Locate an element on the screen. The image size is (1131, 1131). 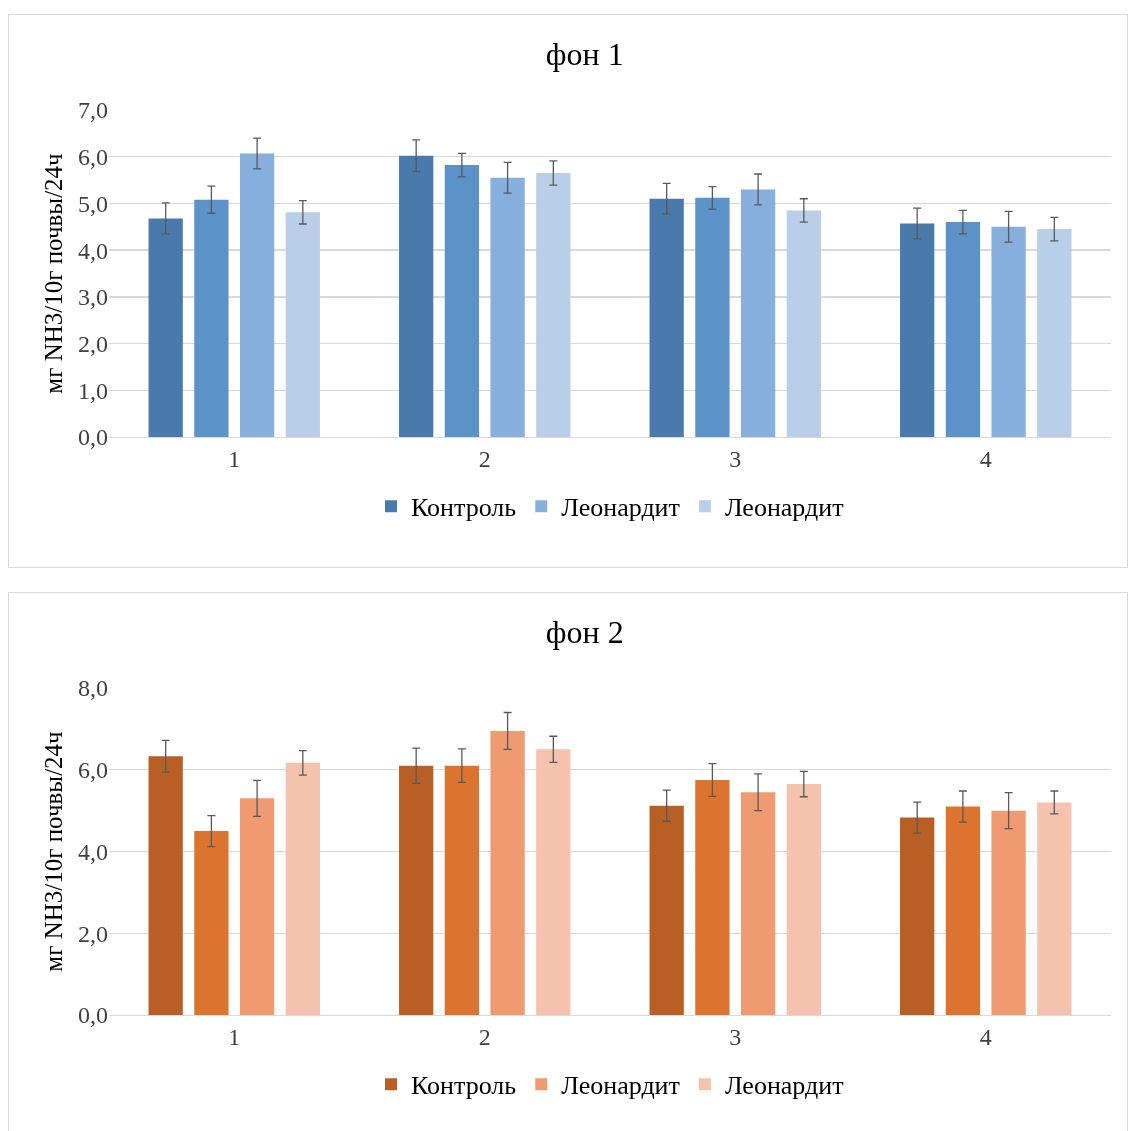
chart-title: фон 2 is located at coordinates (584, 632).